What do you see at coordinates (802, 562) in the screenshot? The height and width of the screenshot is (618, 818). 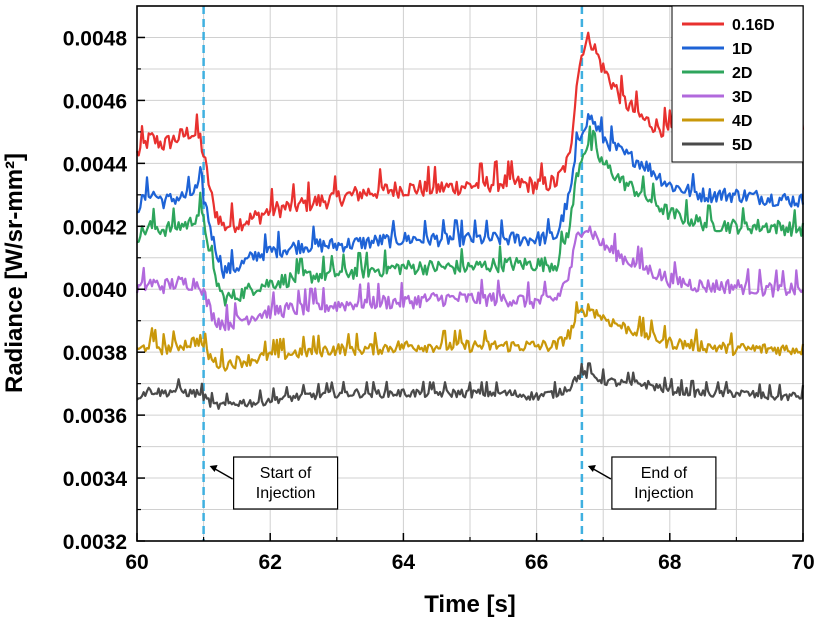 I see `x-tick-label: 70` at bounding box center [802, 562].